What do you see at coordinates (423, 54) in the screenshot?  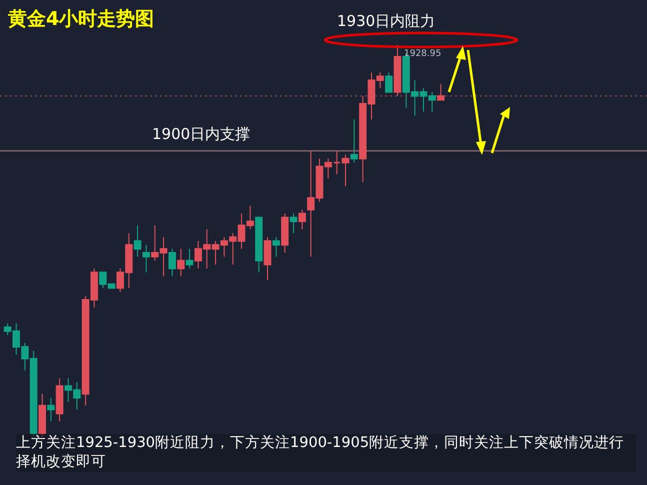 I see `annotation: 1928.95` at bounding box center [423, 54].